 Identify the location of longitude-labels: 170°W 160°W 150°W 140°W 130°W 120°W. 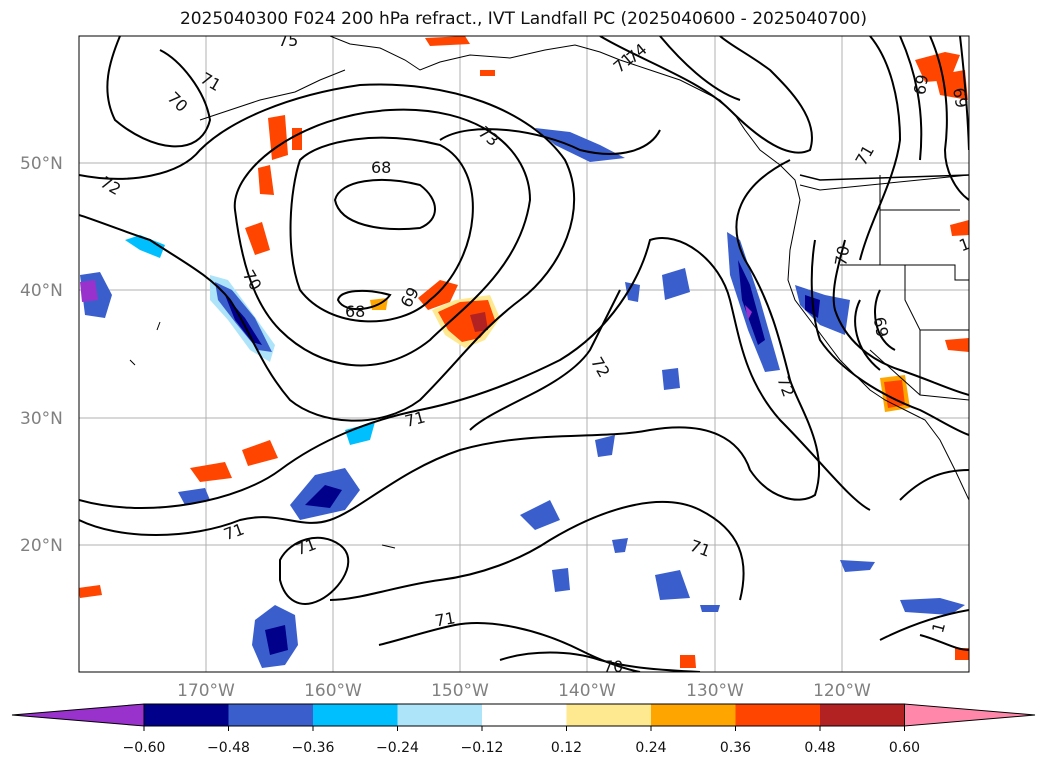
(524, 691).